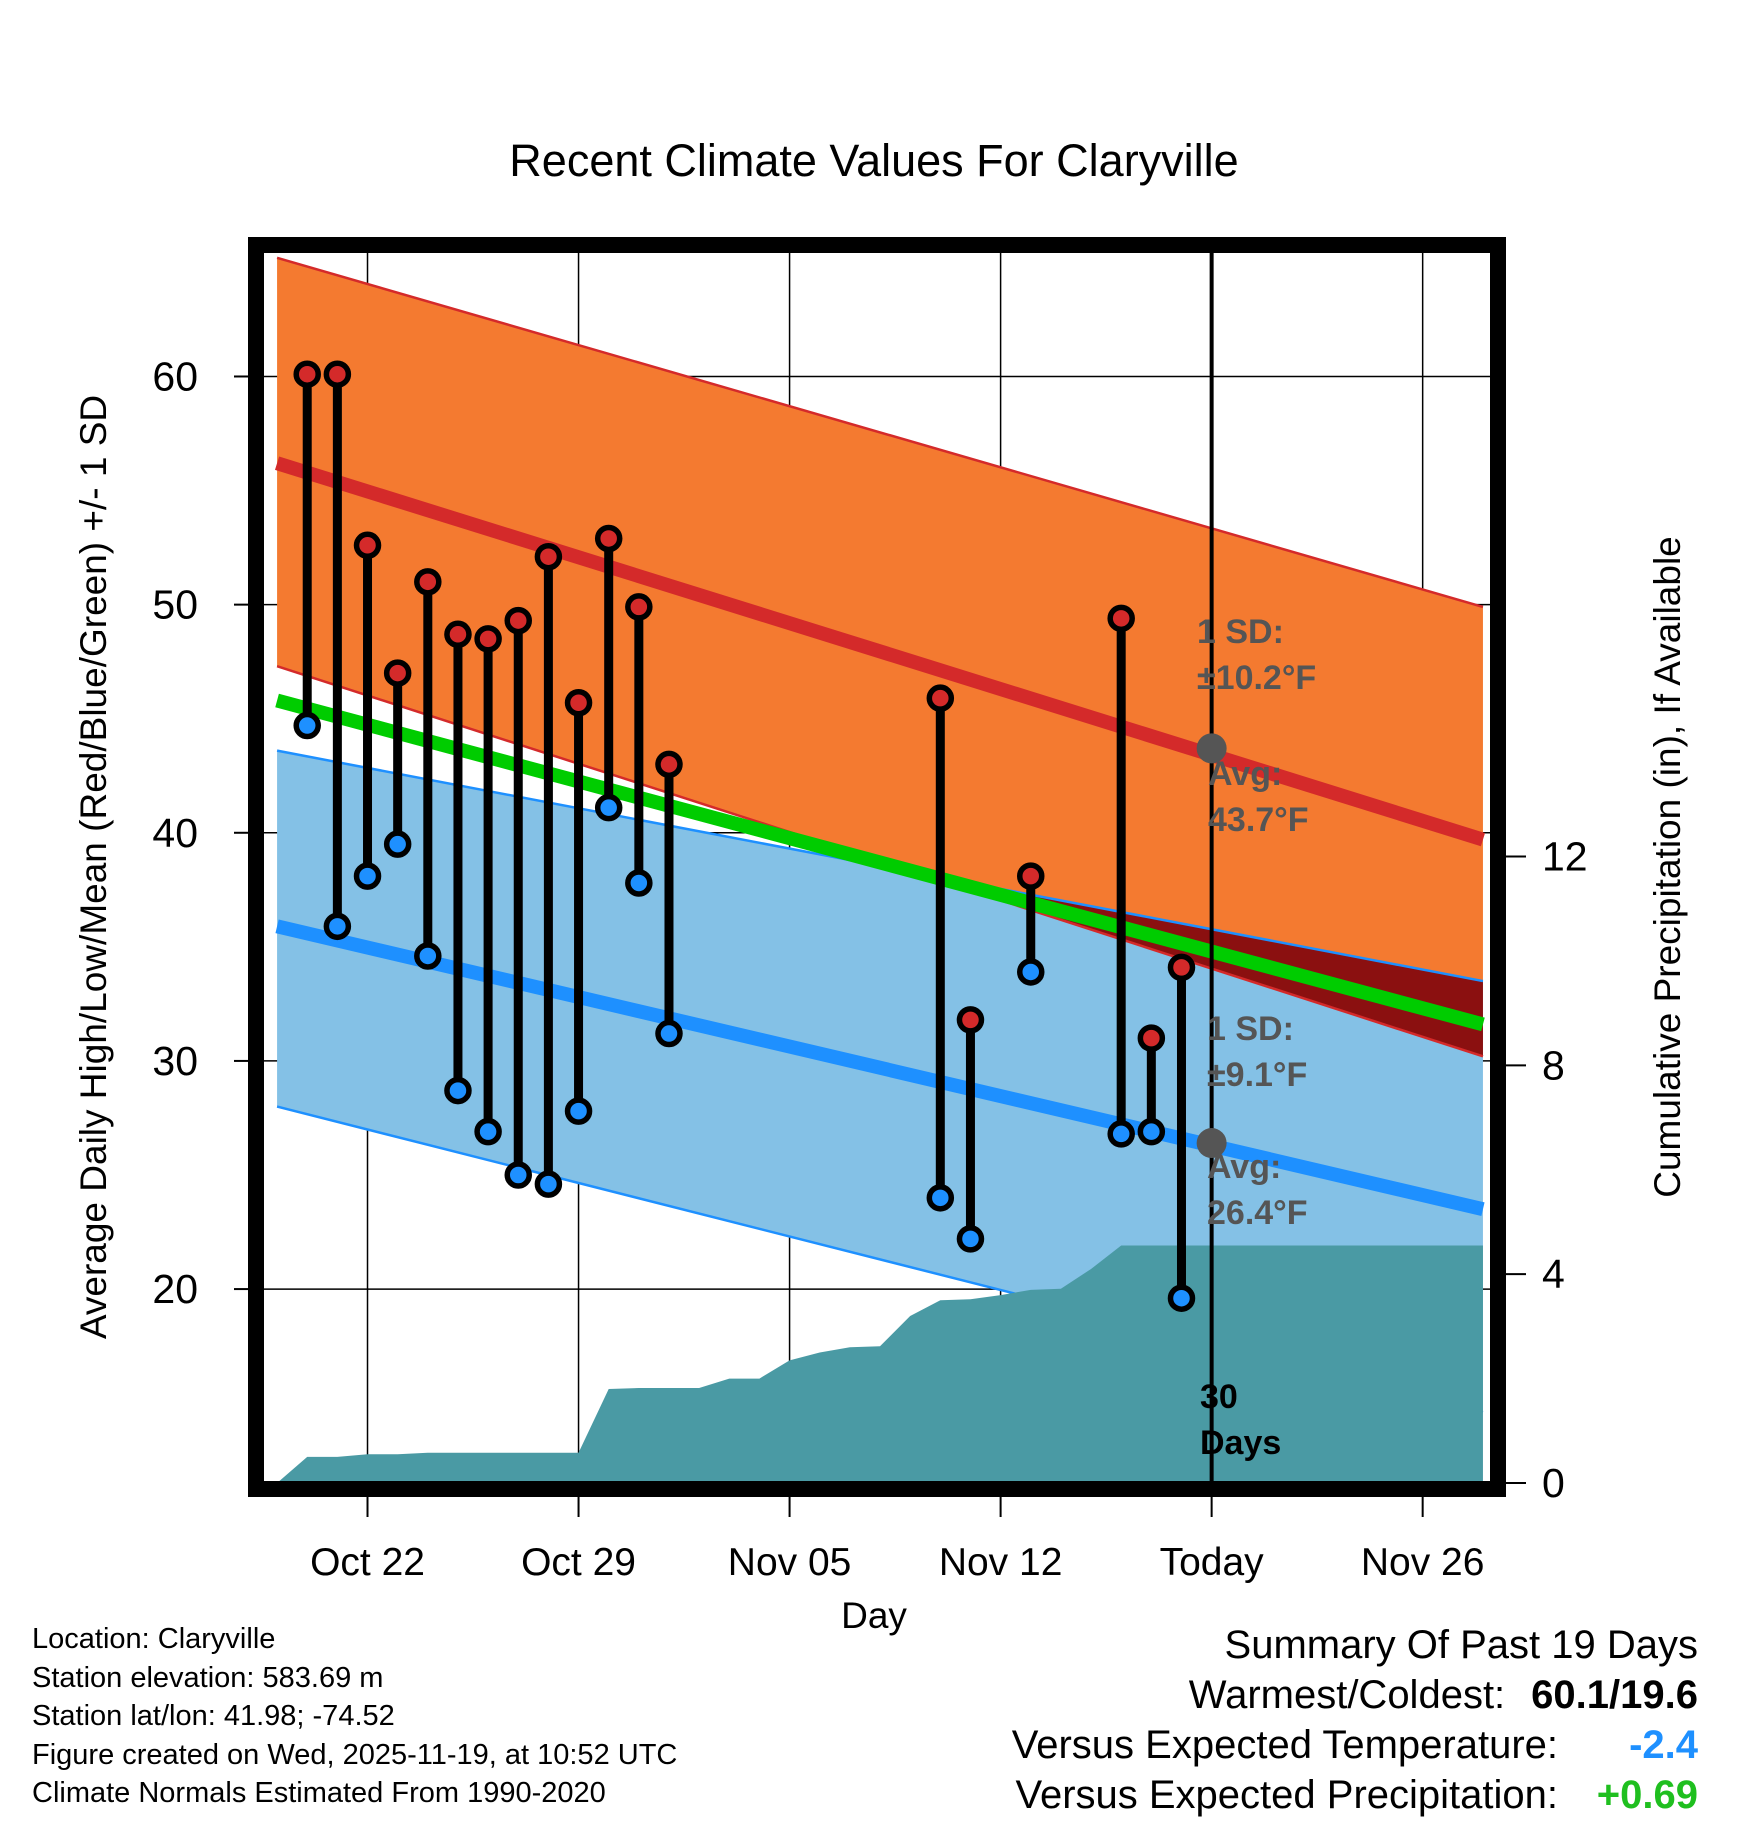  I want to click on annotation-0-line2: ±10.2°F, so click(1256, 678).